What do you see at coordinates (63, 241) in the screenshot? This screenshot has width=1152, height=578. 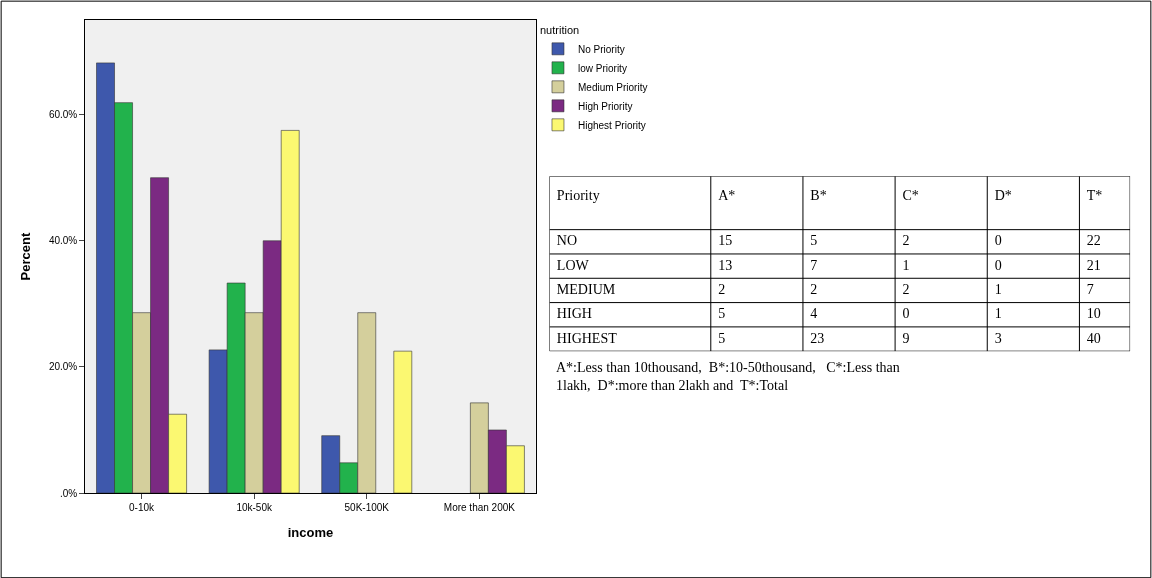 I see `y-tick-label: 40.0%` at bounding box center [63, 241].